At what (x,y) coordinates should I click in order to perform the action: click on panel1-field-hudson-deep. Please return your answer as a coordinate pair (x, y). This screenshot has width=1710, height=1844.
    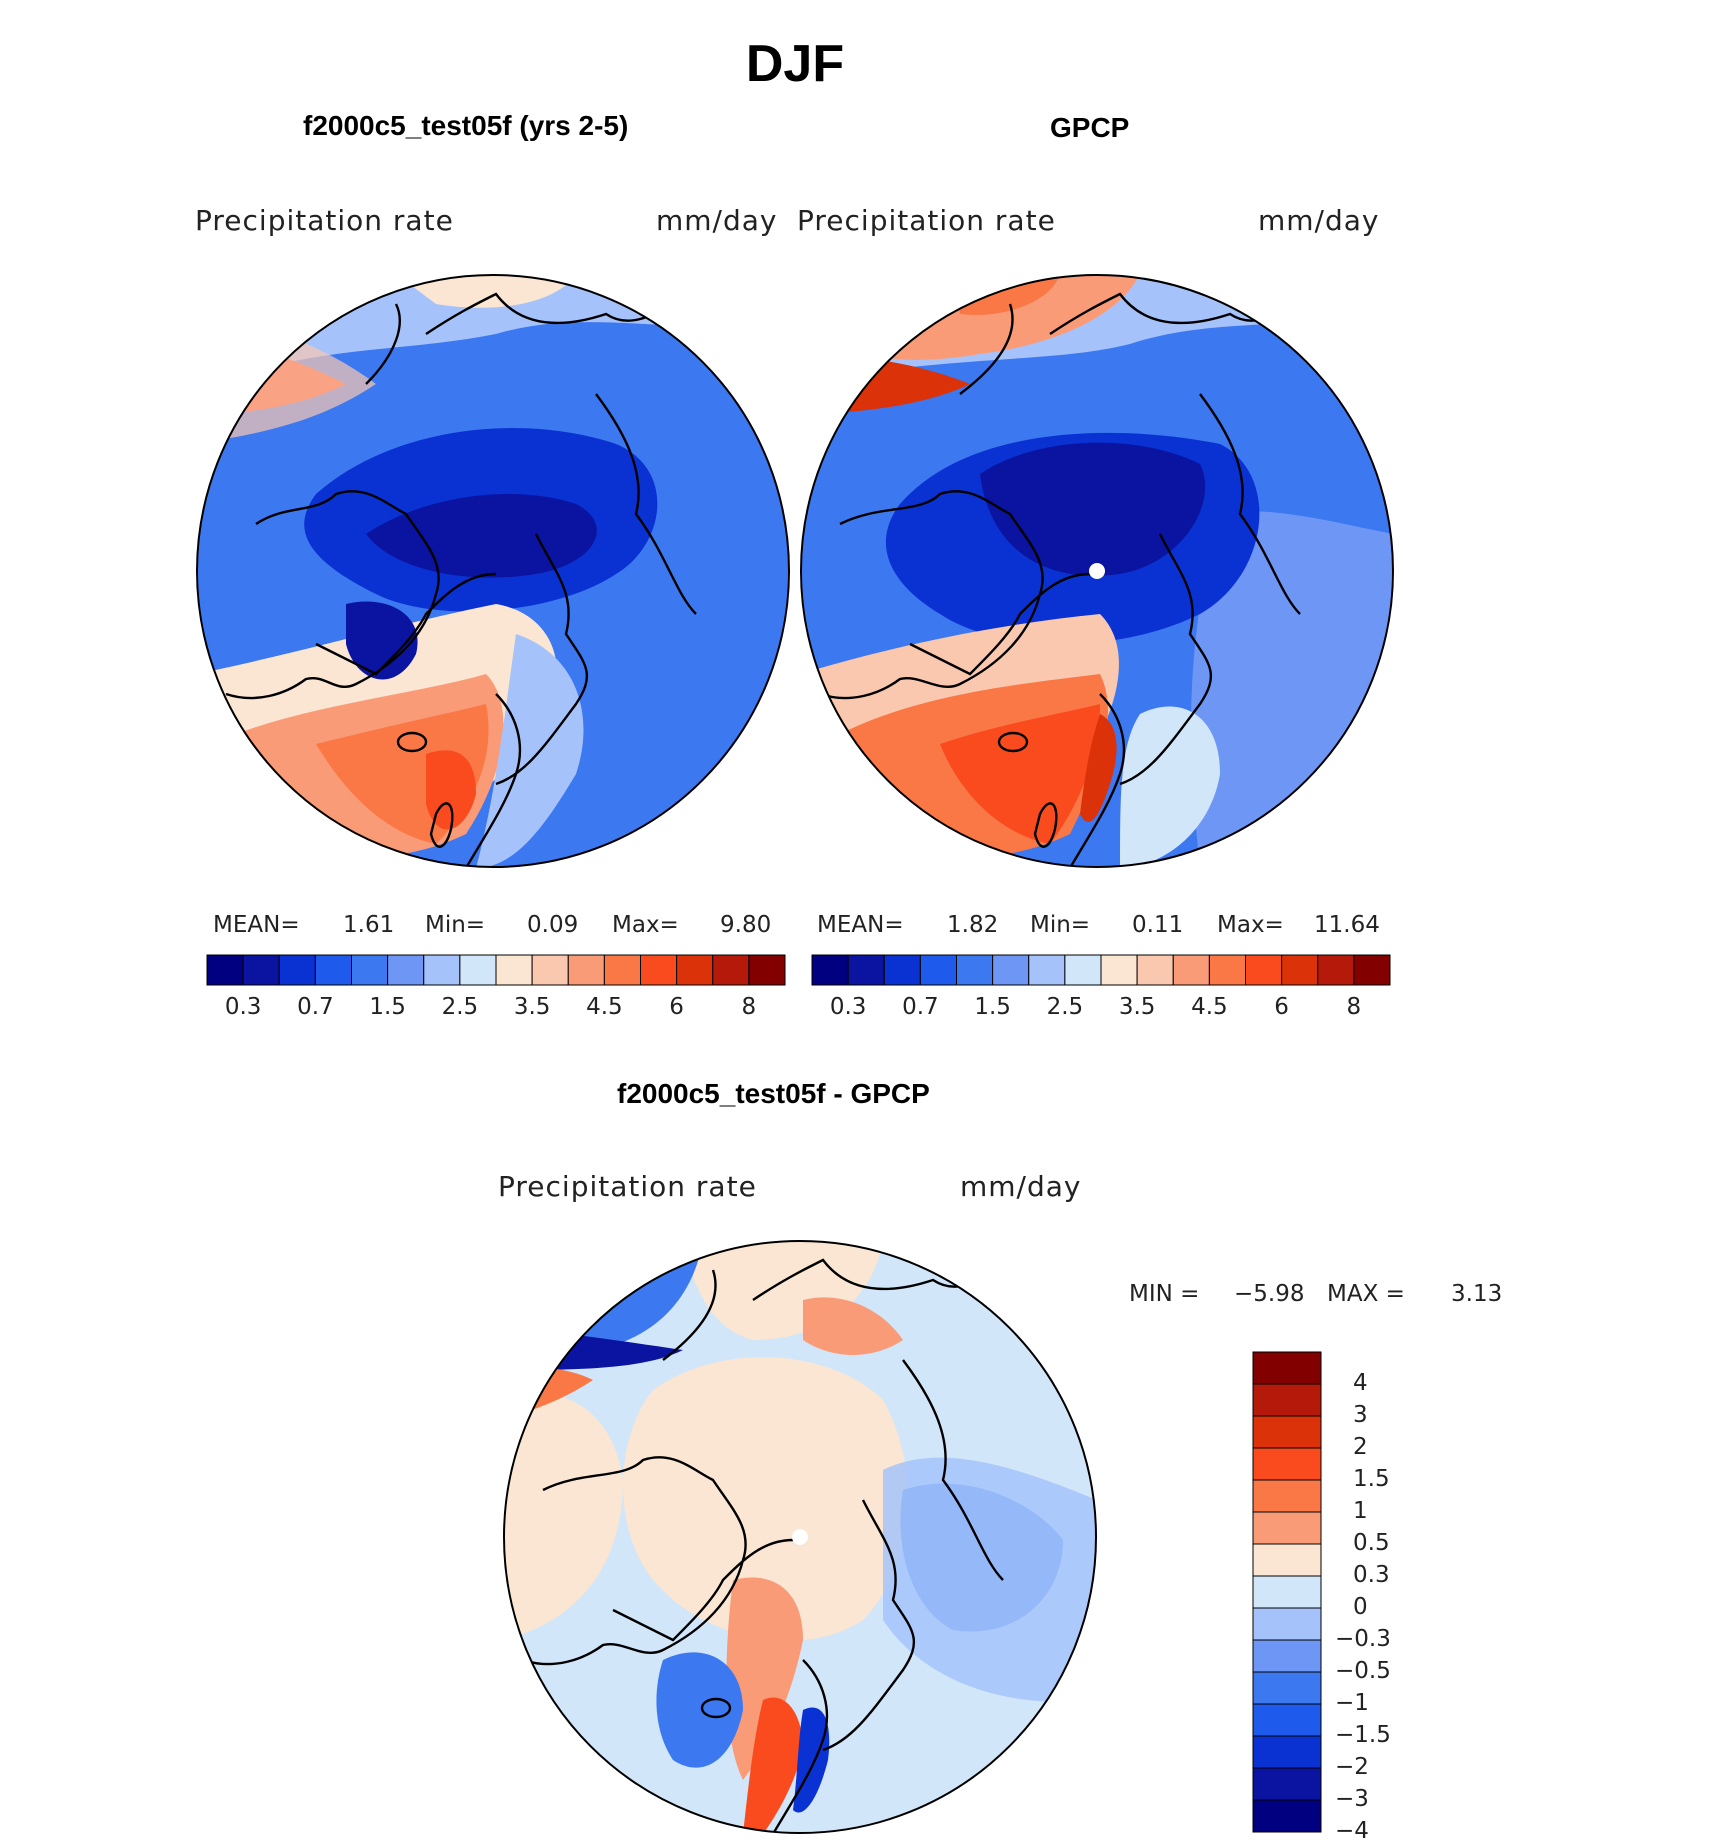
    Looking at the image, I should click on (382, 640).